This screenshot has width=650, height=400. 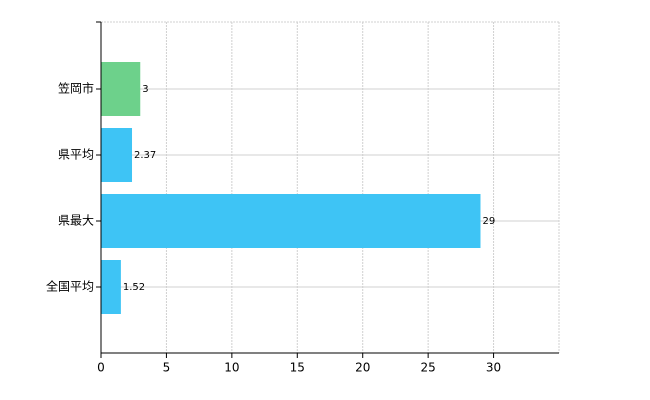 What do you see at coordinates (297, 368) in the screenshot?
I see `x-tick-label: 15` at bounding box center [297, 368].